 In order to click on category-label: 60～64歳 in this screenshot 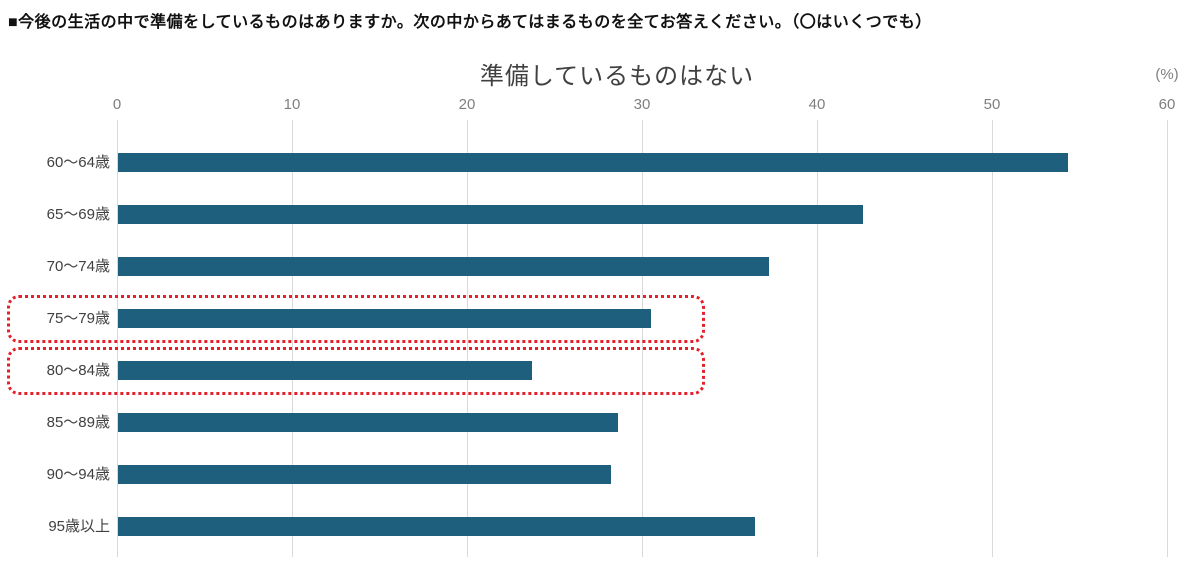, I will do `click(78, 162)`.